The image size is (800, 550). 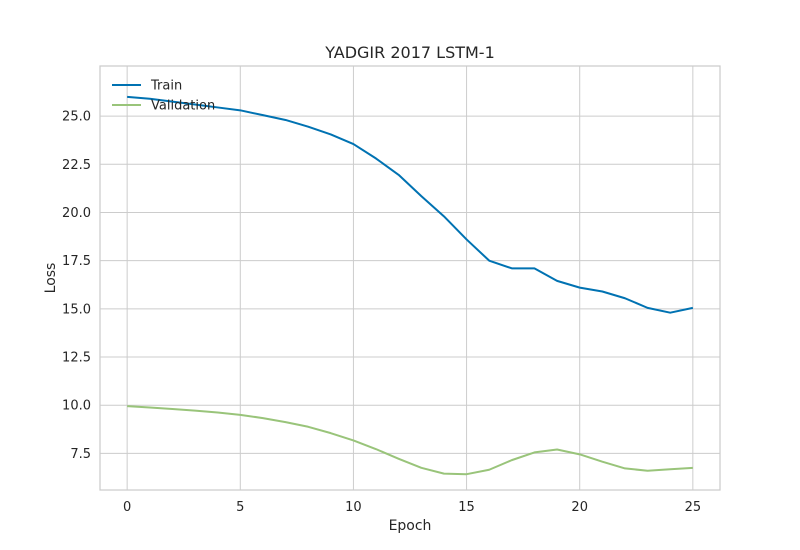 What do you see at coordinates (76, 406) in the screenshot?
I see `y-tick-label: 10.0` at bounding box center [76, 406].